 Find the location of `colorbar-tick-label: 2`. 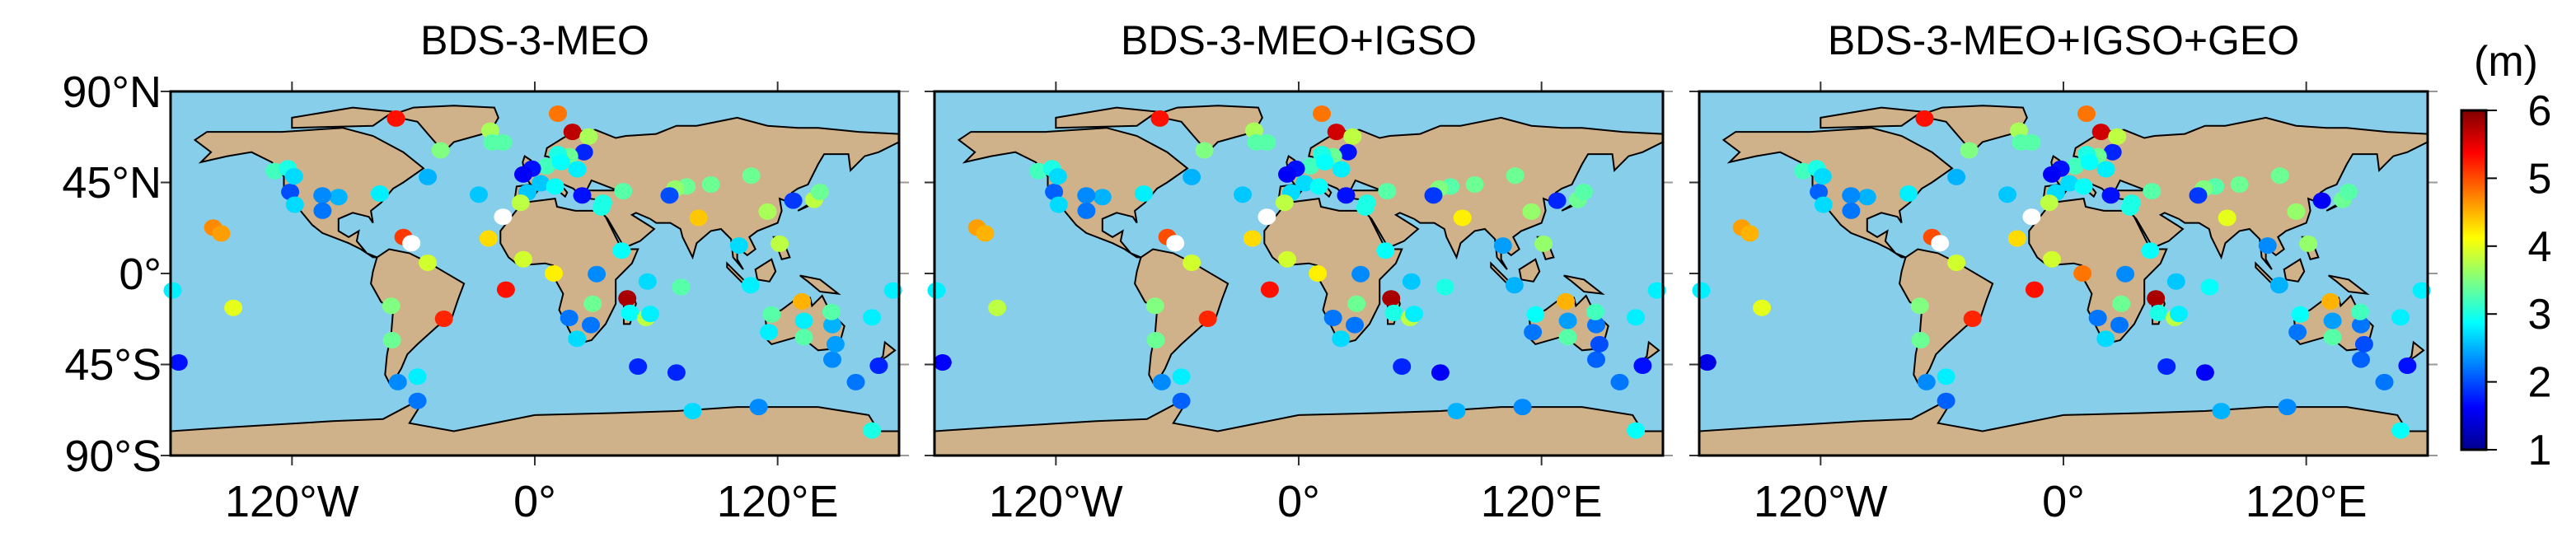

colorbar-tick-label: 2 is located at coordinates (2540, 383).